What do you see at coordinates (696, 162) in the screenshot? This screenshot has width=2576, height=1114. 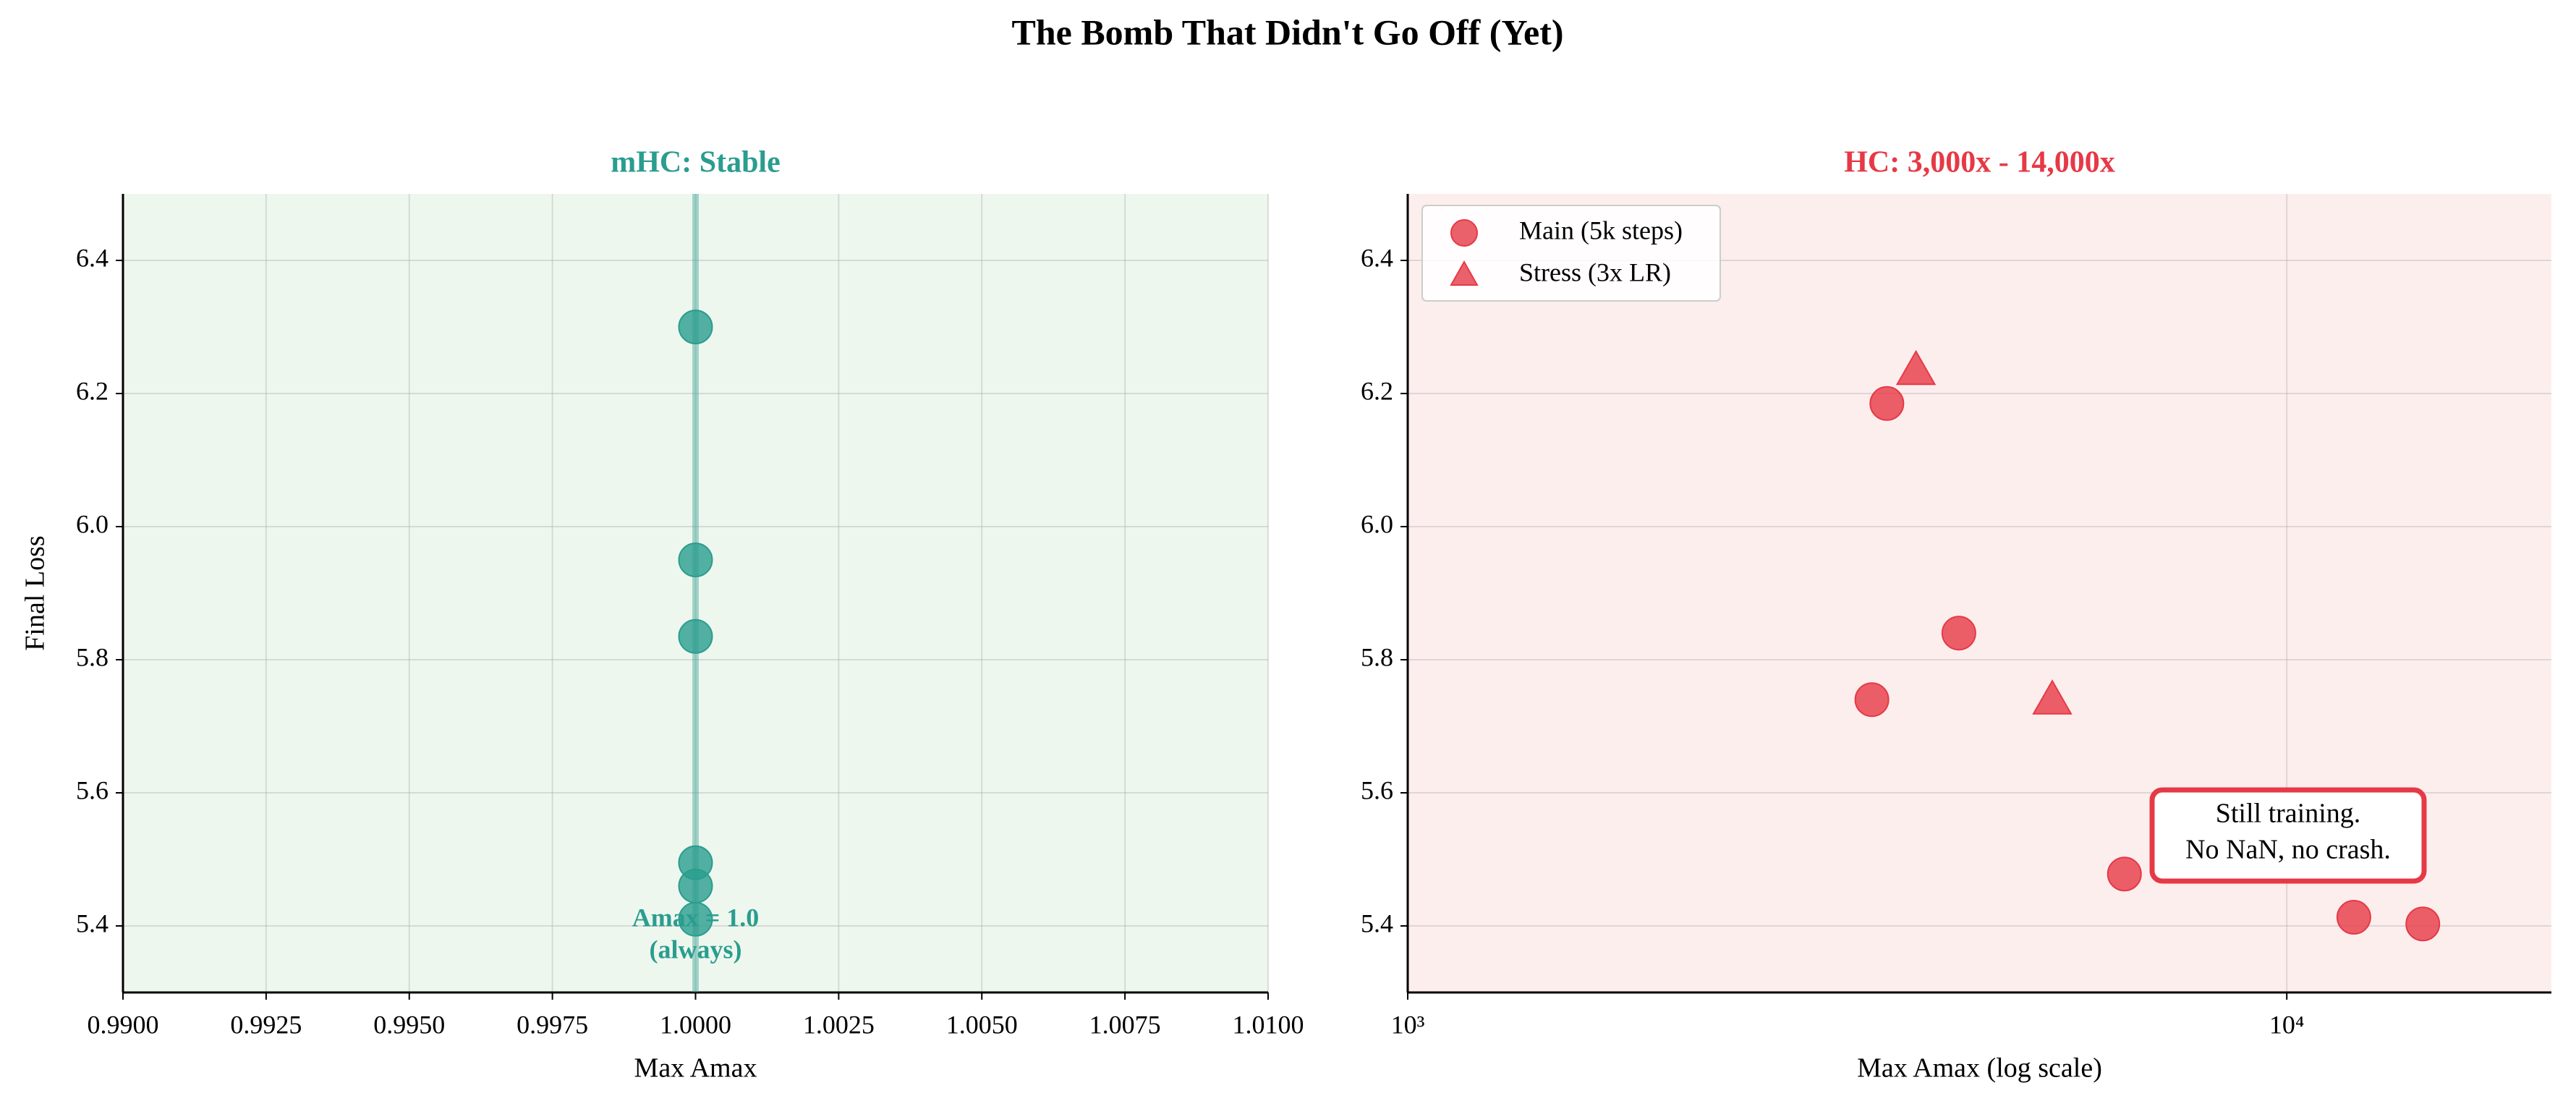 I see `subplot-title: mHC: Stable` at bounding box center [696, 162].